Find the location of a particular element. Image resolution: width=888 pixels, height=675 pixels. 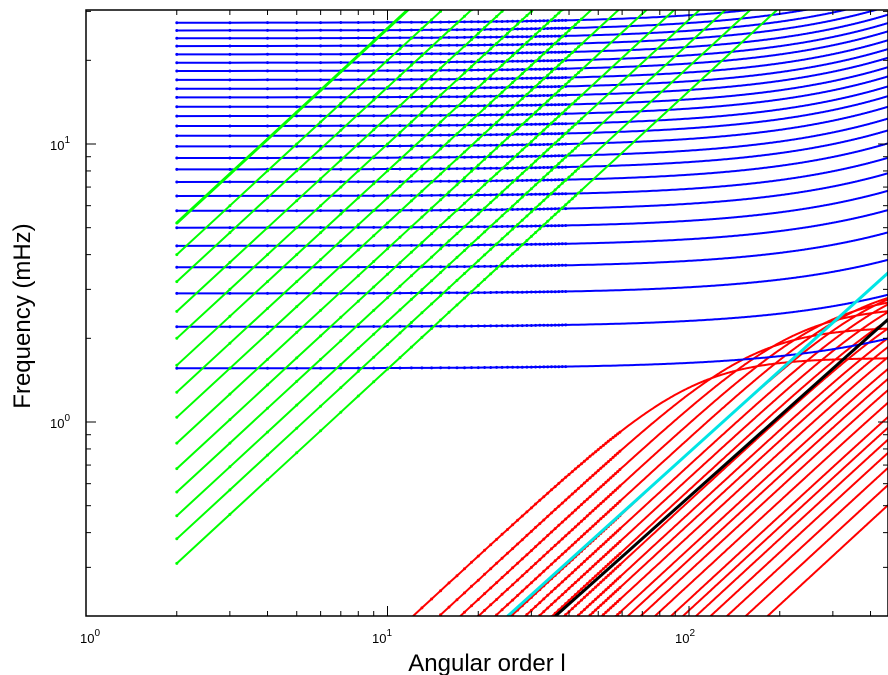

x-tick-label-1: 10⁰ is located at coordinates (90, 637).